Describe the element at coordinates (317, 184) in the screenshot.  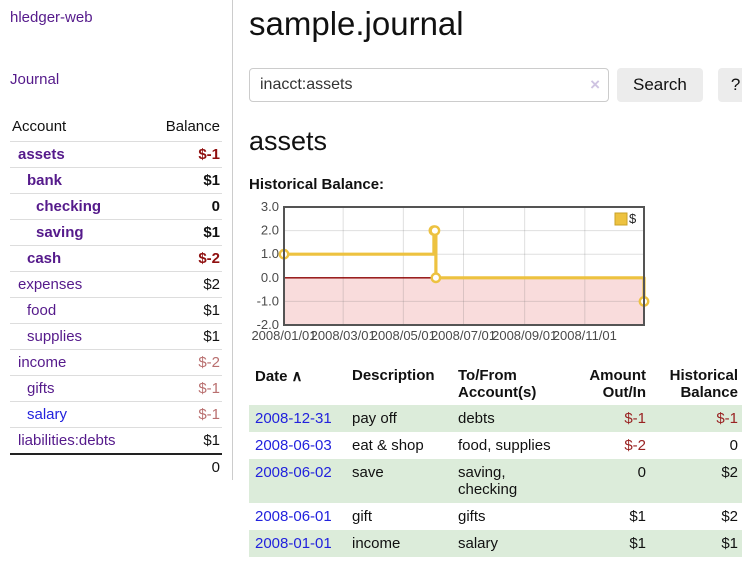
I see `chart-label: Historical Balance:` at that location.